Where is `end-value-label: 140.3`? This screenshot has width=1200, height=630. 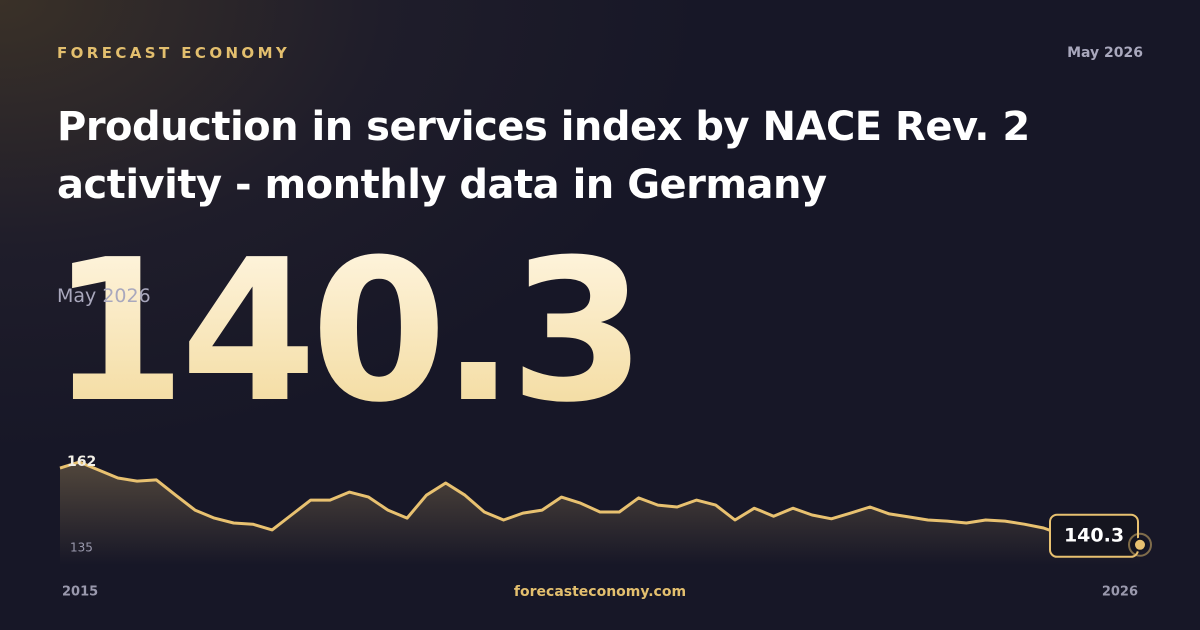 end-value-label: 140.3 is located at coordinates (1094, 535).